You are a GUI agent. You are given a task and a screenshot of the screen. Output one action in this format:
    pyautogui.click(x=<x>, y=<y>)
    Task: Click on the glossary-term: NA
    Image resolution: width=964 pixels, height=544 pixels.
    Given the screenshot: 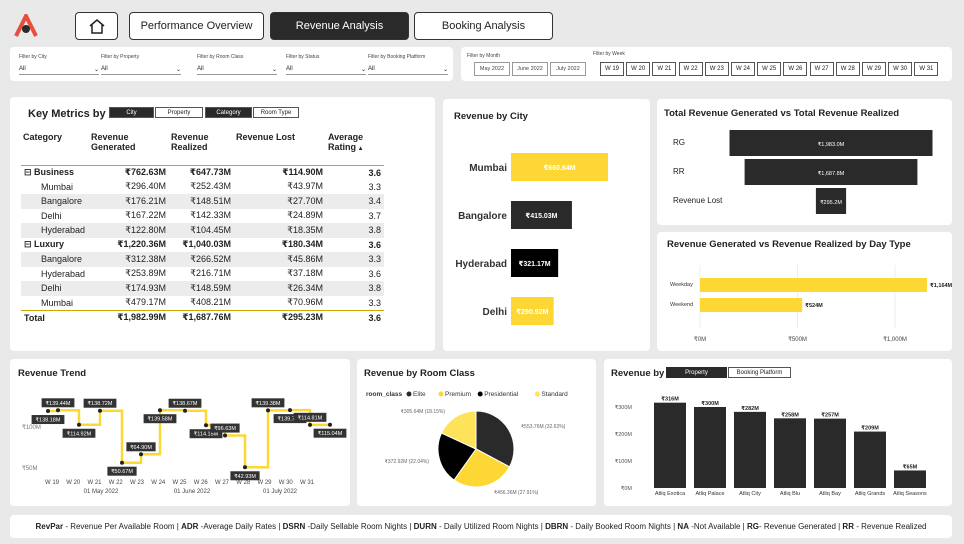 What is the action you would take?
    pyautogui.click(x=683, y=526)
    